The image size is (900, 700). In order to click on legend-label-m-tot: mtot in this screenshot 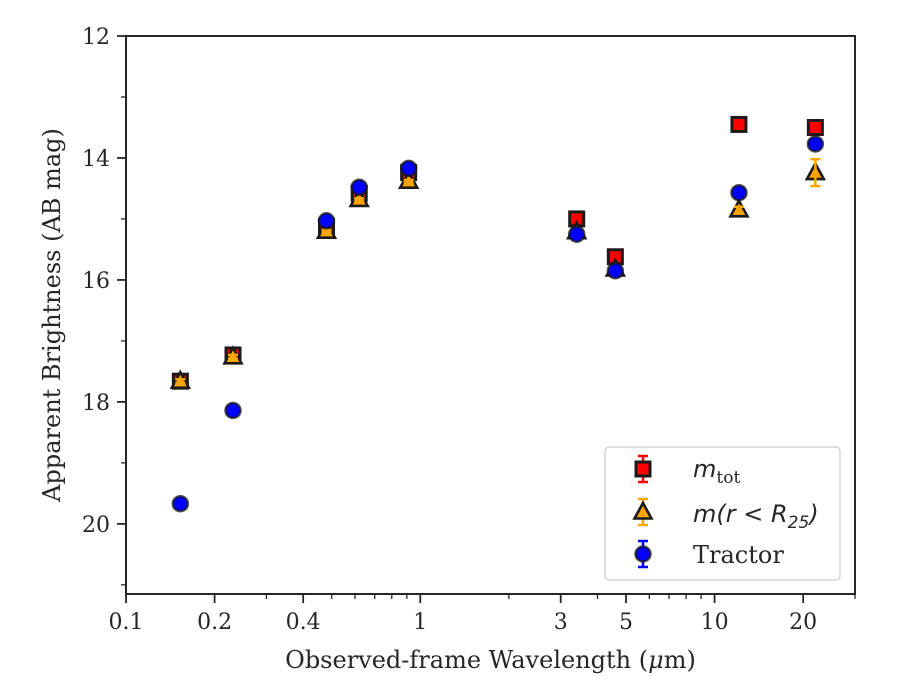, I will do `click(716, 471)`.